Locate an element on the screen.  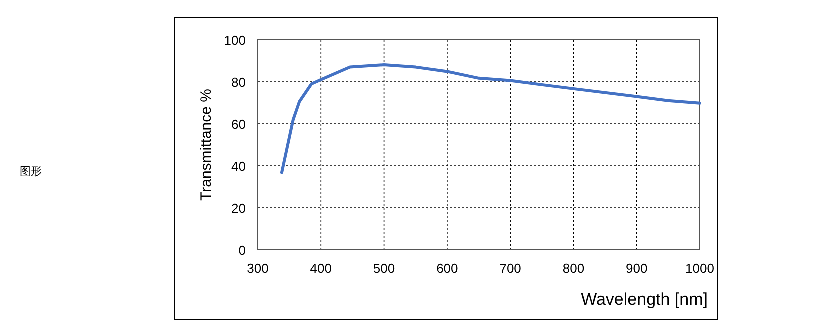
x-tick-label: 1000 is located at coordinates (700, 268).